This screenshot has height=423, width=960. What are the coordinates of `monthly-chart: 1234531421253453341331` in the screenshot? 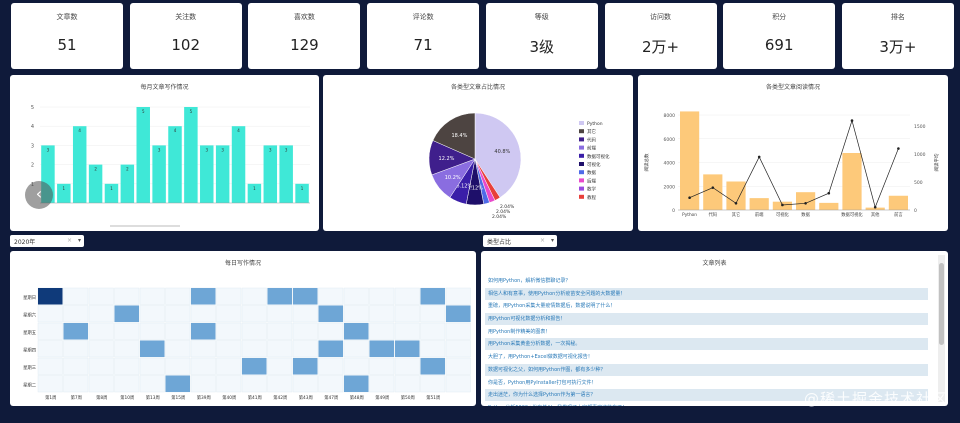 It's located at (170, 166).